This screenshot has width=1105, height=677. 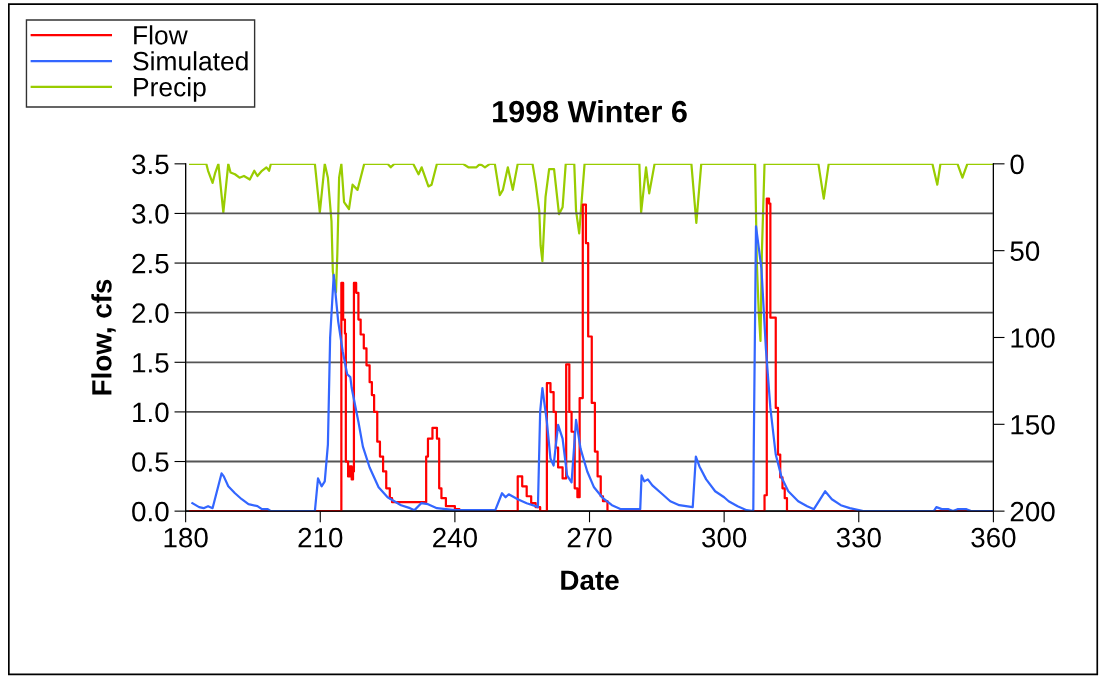 What do you see at coordinates (150, 462) in the screenshot?
I see `y-tick-label: 0.5` at bounding box center [150, 462].